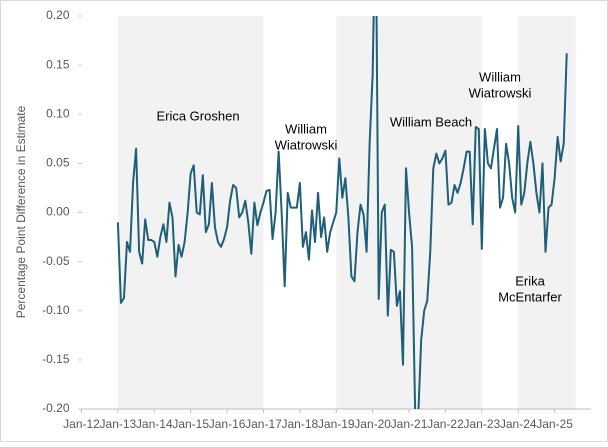  Describe the element at coordinates (481, 424) in the screenshot. I see `x-tick-label: Jan-23` at that location.